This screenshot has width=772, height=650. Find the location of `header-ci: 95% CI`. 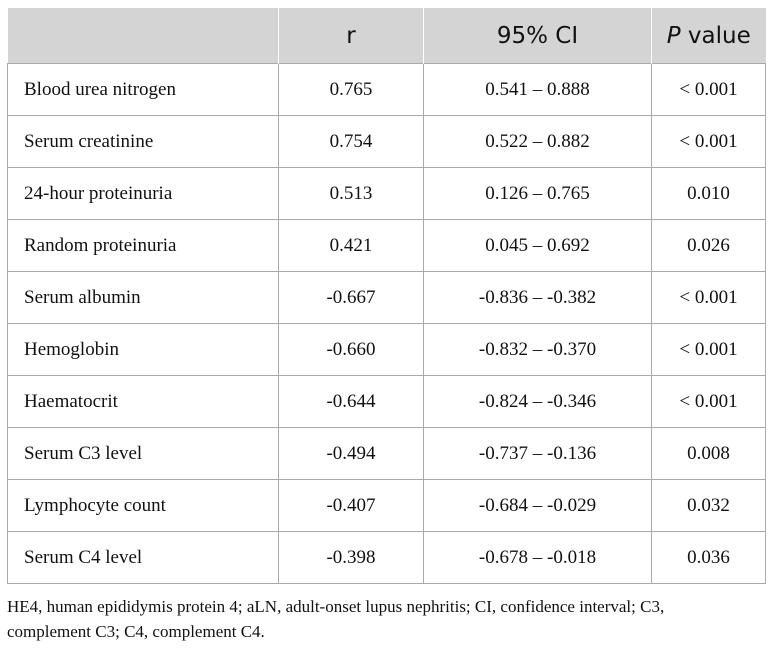

header-ci: 95% CI is located at coordinates (537, 36).